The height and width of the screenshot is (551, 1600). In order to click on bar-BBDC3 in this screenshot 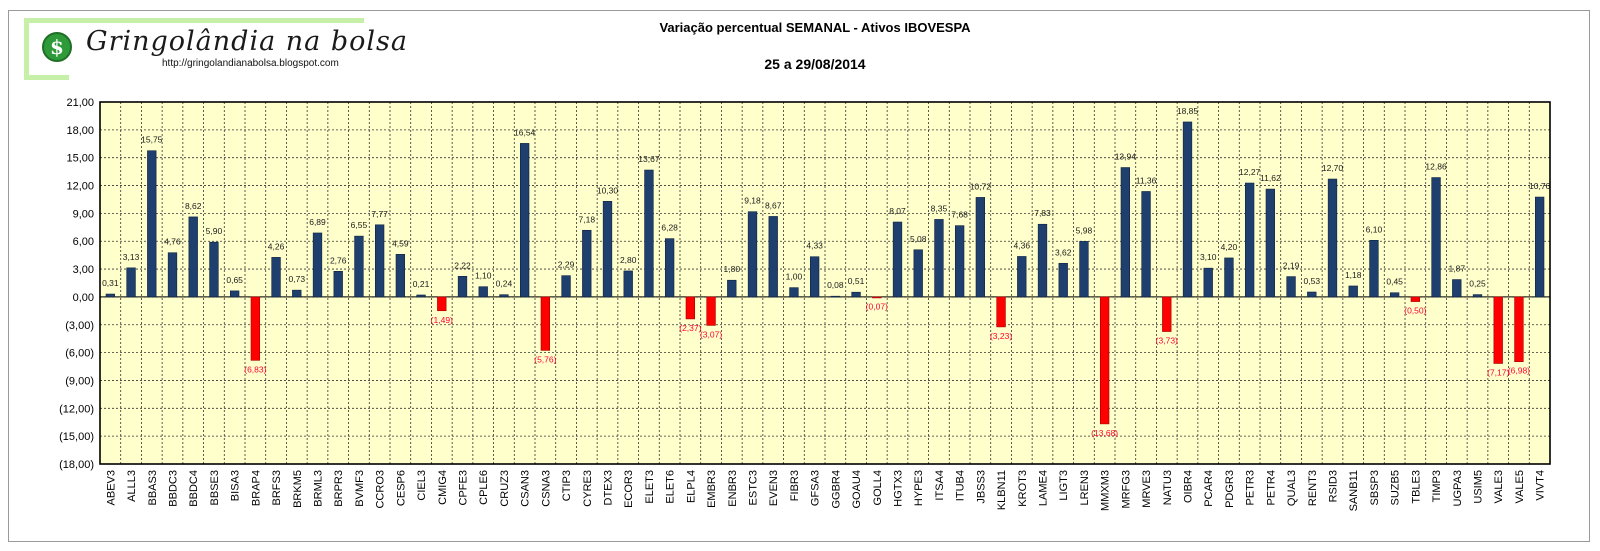, I will do `click(172, 275)`.